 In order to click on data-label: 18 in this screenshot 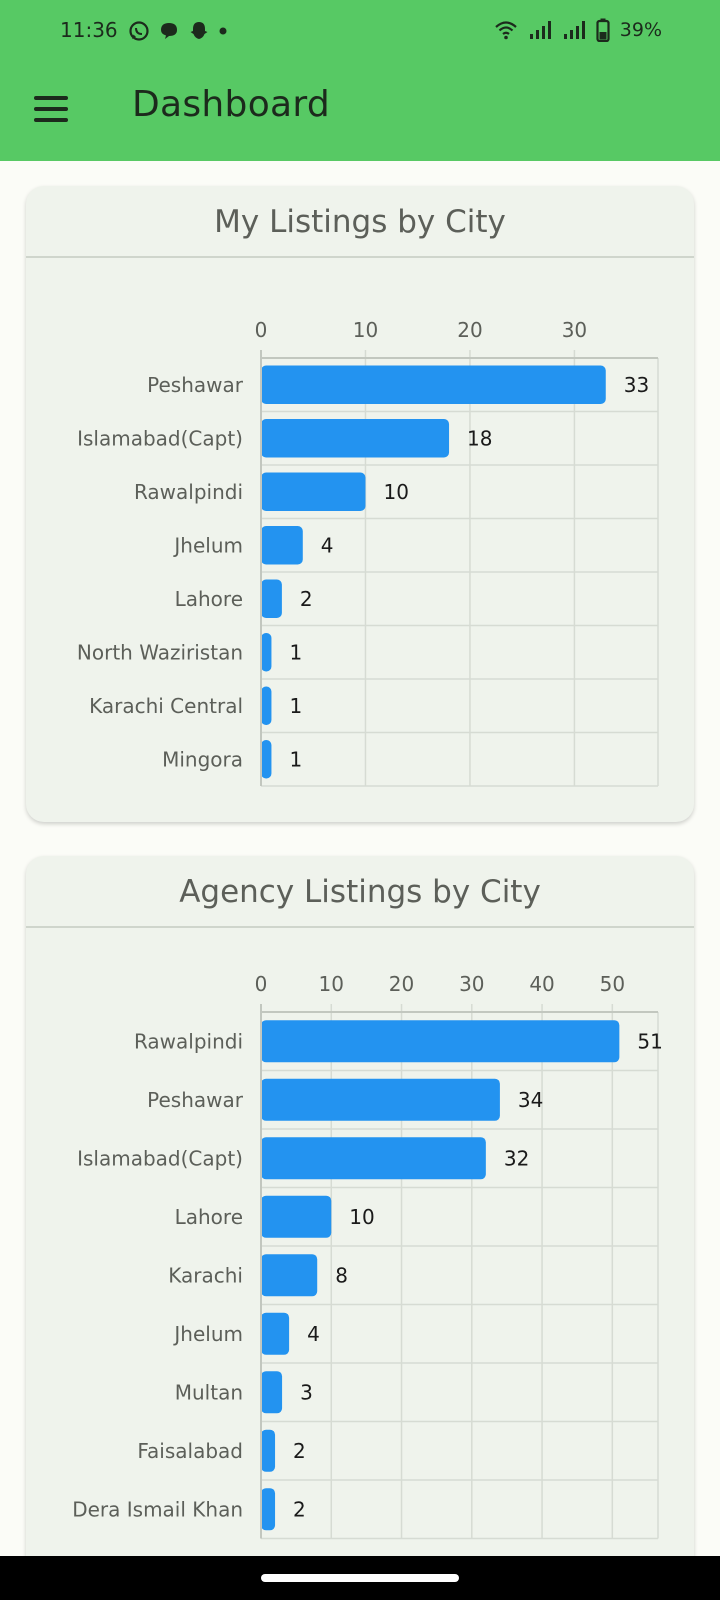, I will do `click(479, 438)`.